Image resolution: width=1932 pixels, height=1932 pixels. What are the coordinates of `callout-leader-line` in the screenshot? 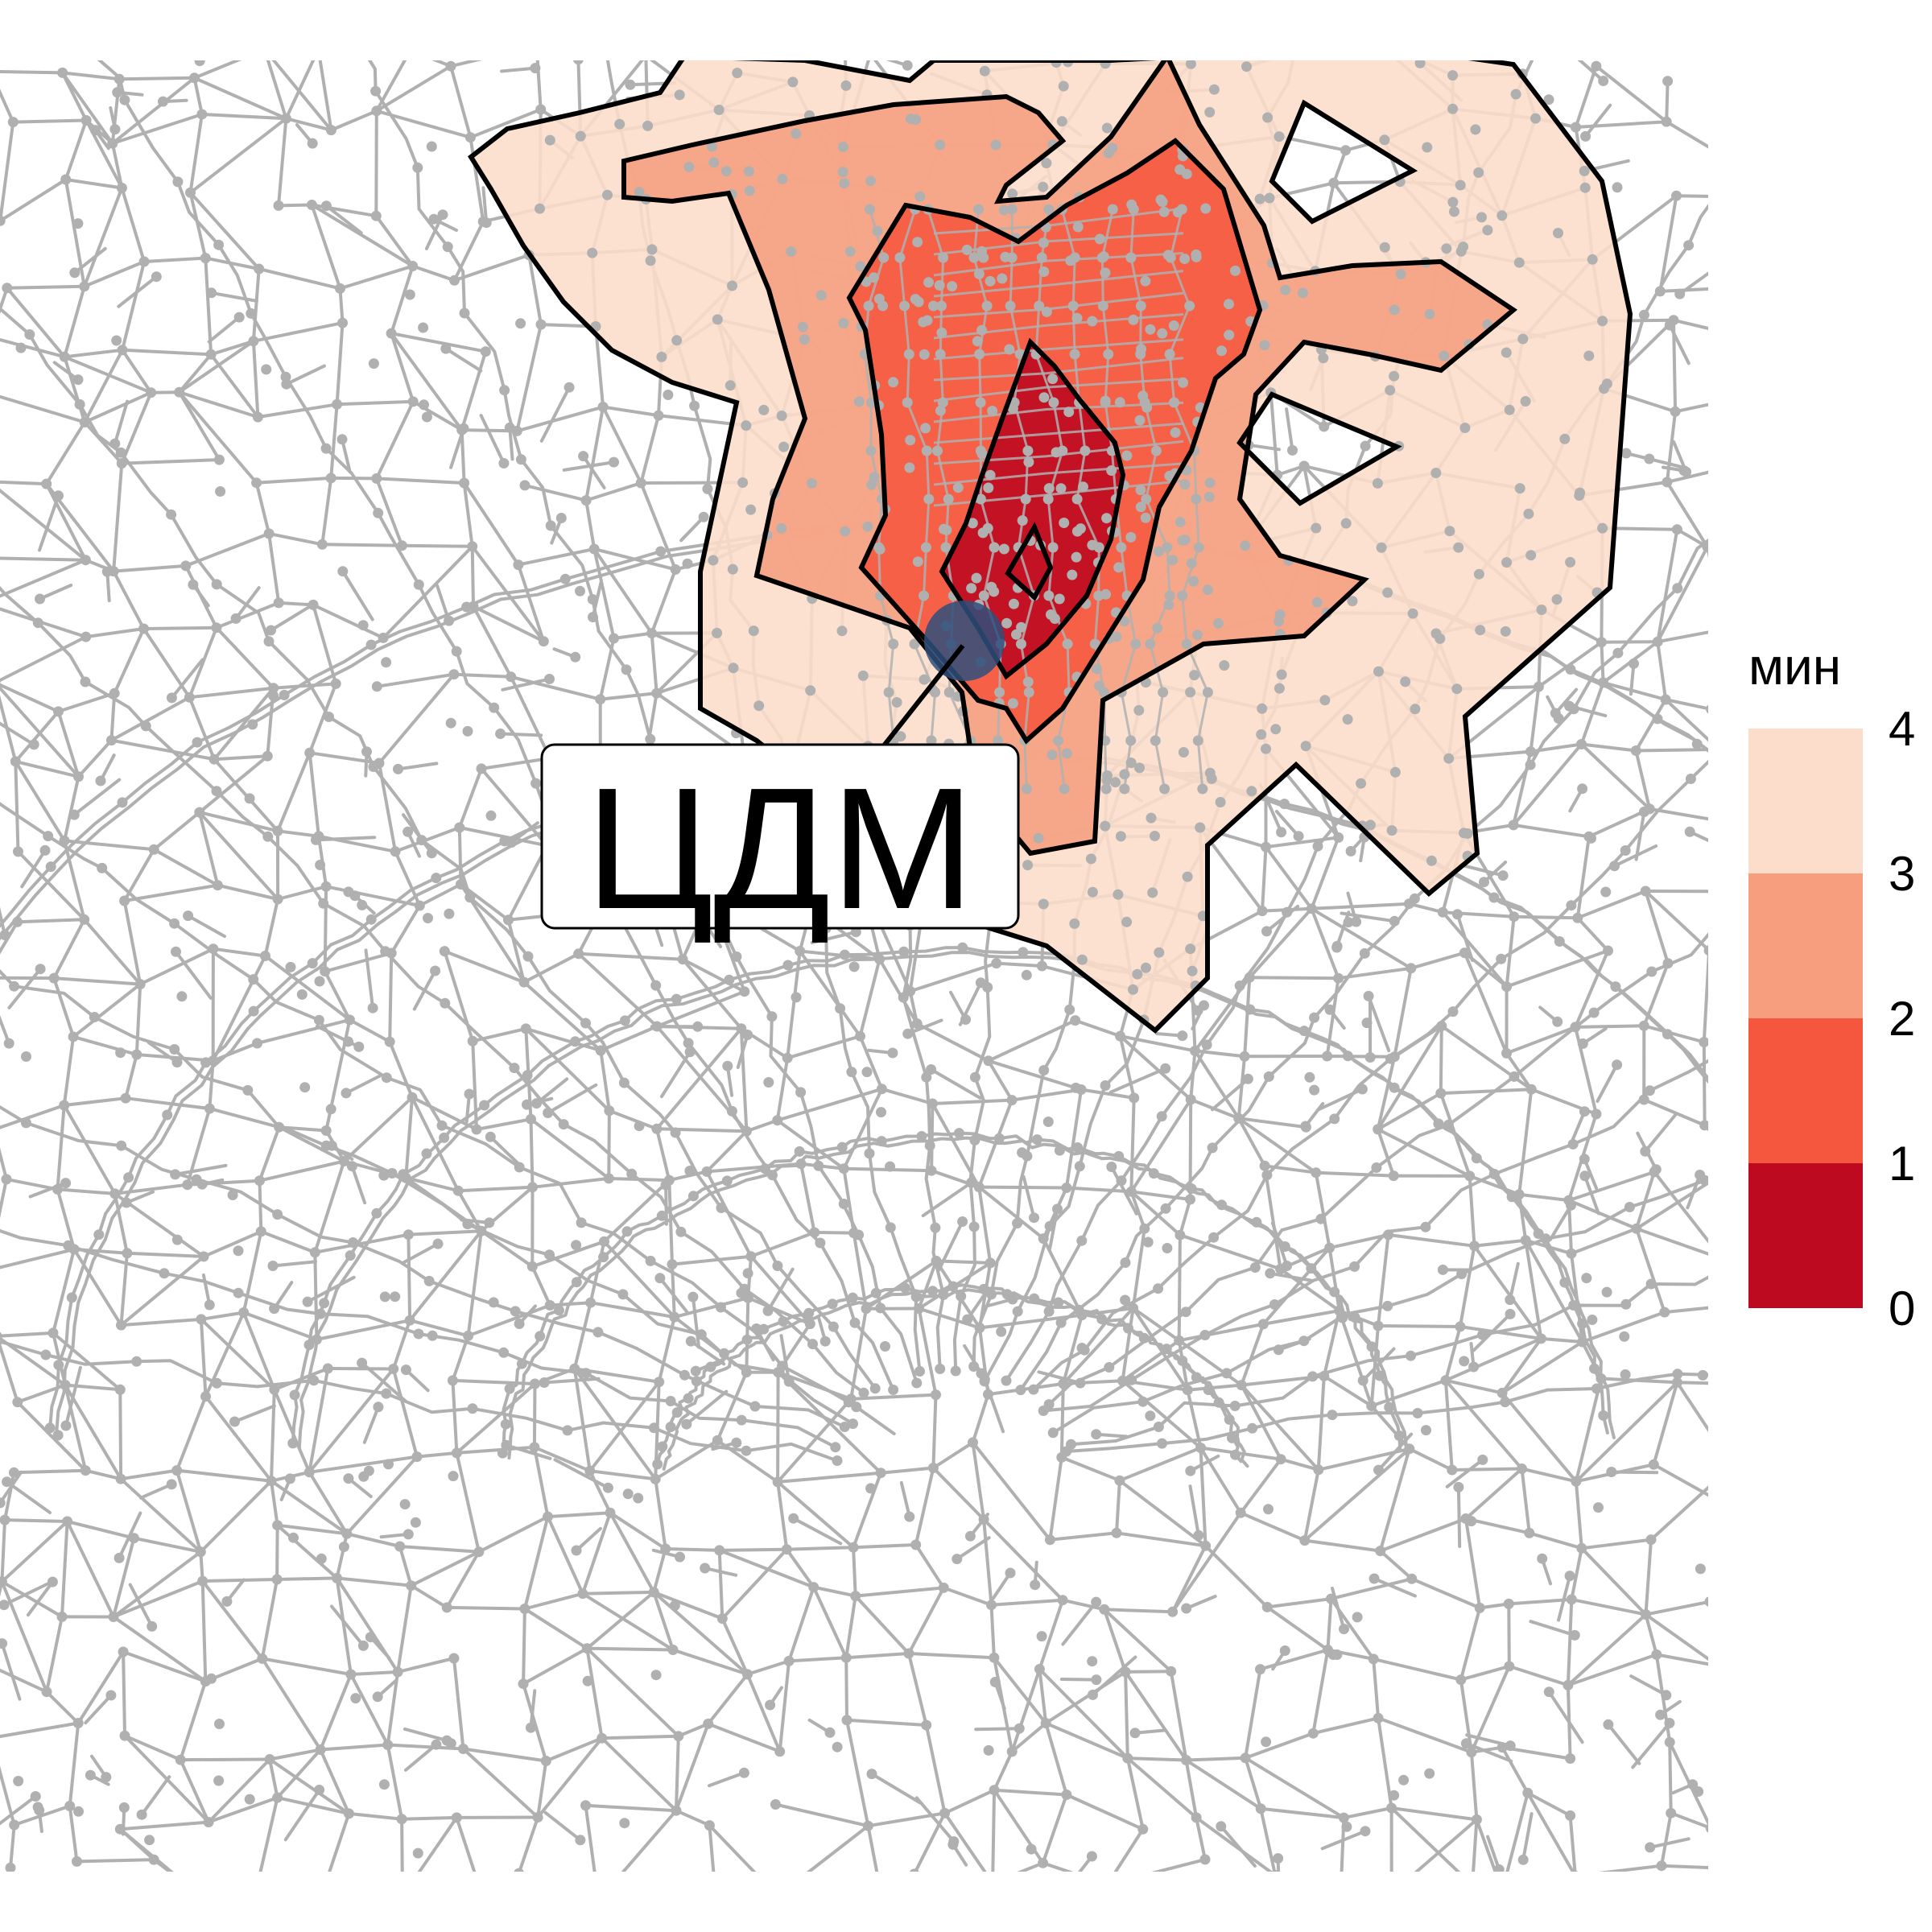 It's located at (922, 697).